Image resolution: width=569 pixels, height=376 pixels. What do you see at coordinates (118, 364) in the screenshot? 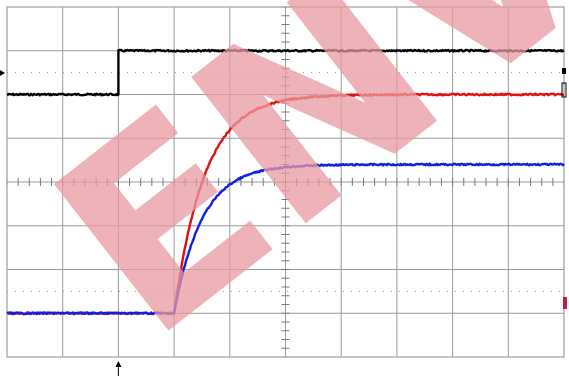
I see `trigger-marker-arrow` at bounding box center [118, 364].